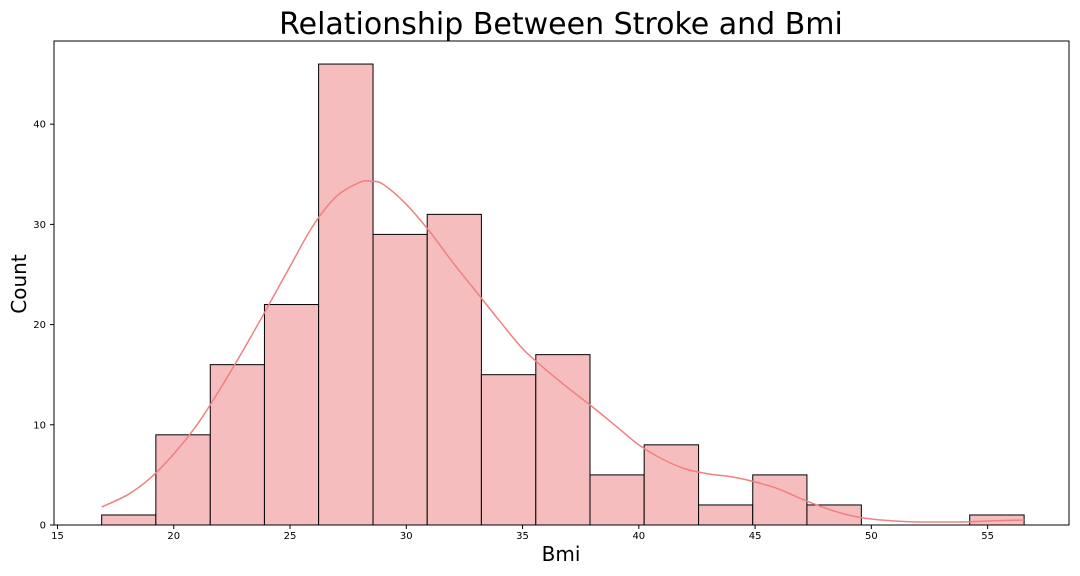 This screenshot has height=576, width=1080. Describe the element at coordinates (561, 24) in the screenshot. I see `chart-title: Relationship Between Stroke and Bmi` at that location.